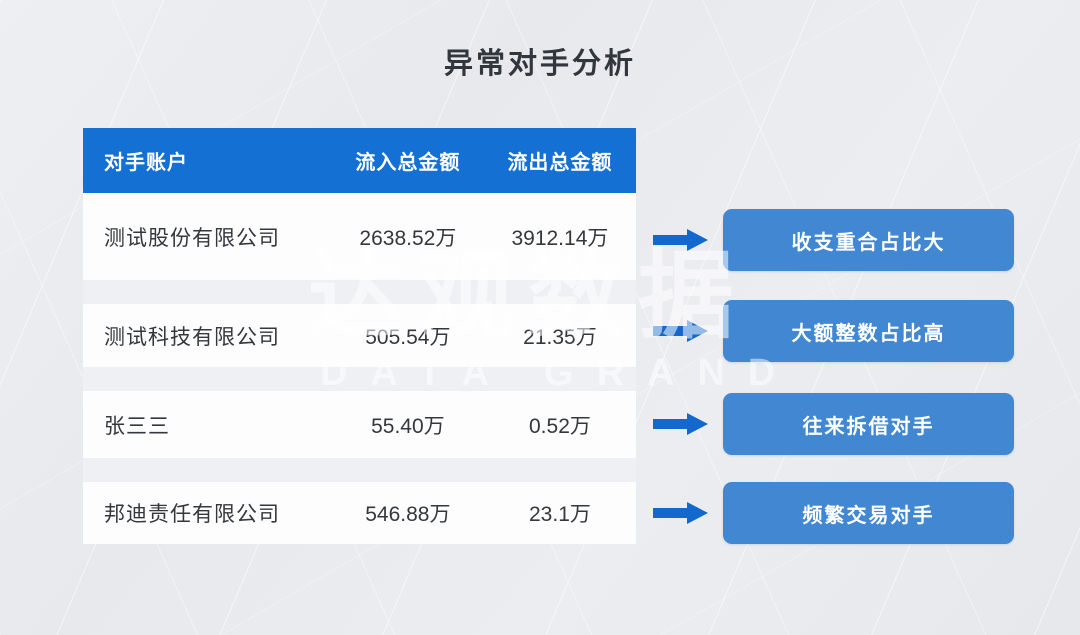 This screenshot has width=1080, height=635. I want to click on table-row: 邦迪责任有限公司 546.88万 23.1万, so click(359, 513).